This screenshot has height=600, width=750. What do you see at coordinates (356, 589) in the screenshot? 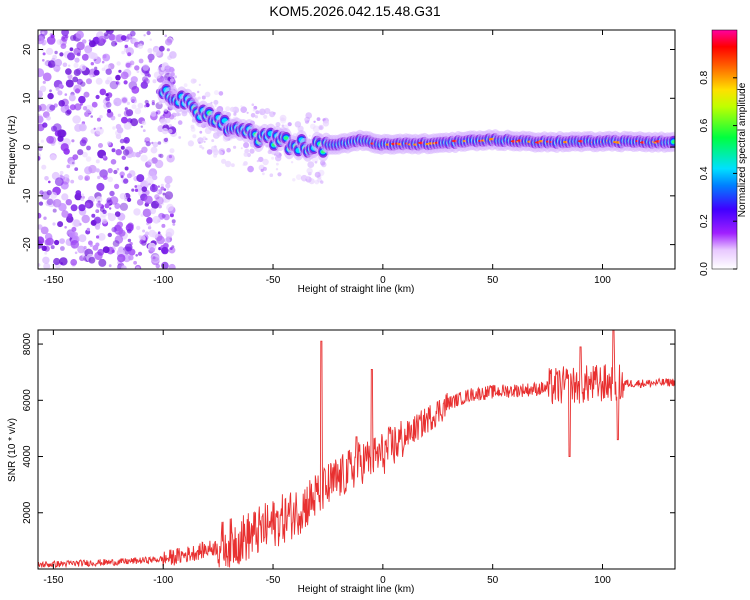
I see `snr-x-label: Height of straight line (km)` at bounding box center [356, 589].